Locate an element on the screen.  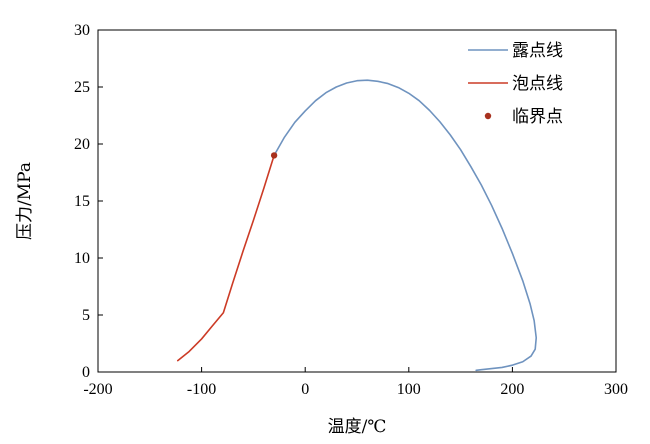
x-tick-label: 0 is located at coordinates (305, 389).